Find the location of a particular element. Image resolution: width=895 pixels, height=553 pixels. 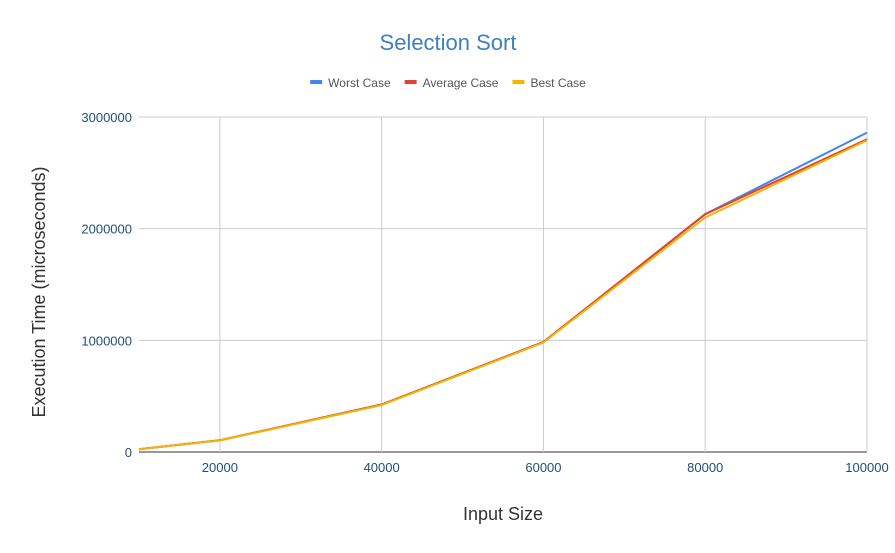

y-tick-label: 2000000 is located at coordinates (106, 229).